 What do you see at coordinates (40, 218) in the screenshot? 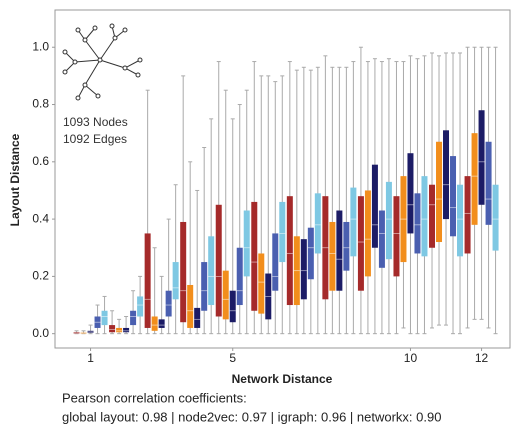
I see `y-tick-label: 0.4` at bounding box center [40, 218].